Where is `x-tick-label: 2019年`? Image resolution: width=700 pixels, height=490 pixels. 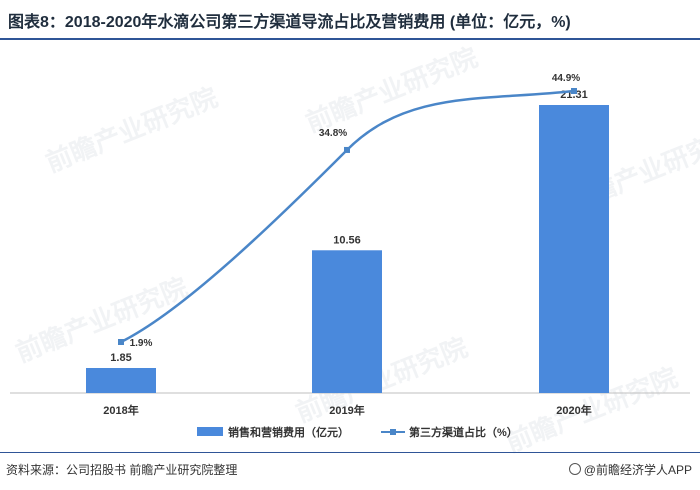
x-tick-label: 2019年 is located at coordinates (346, 410).